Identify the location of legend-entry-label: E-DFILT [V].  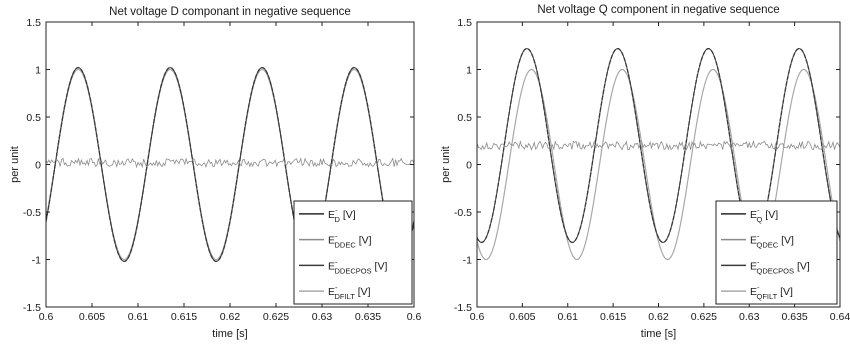
(349, 292).